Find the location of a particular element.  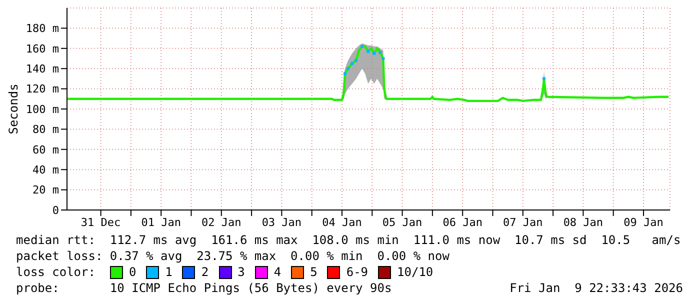

y-tick-label: 100 m is located at coordinates (43, 109).